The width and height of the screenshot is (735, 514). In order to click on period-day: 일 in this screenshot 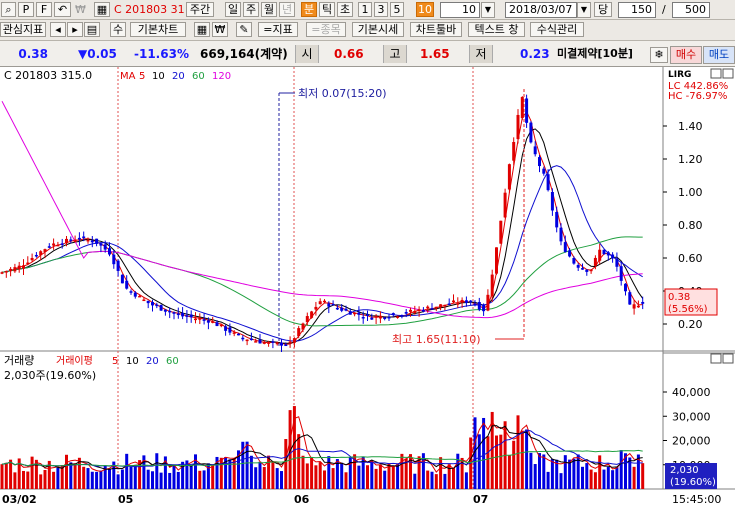, I will do `click(233, 9)`.